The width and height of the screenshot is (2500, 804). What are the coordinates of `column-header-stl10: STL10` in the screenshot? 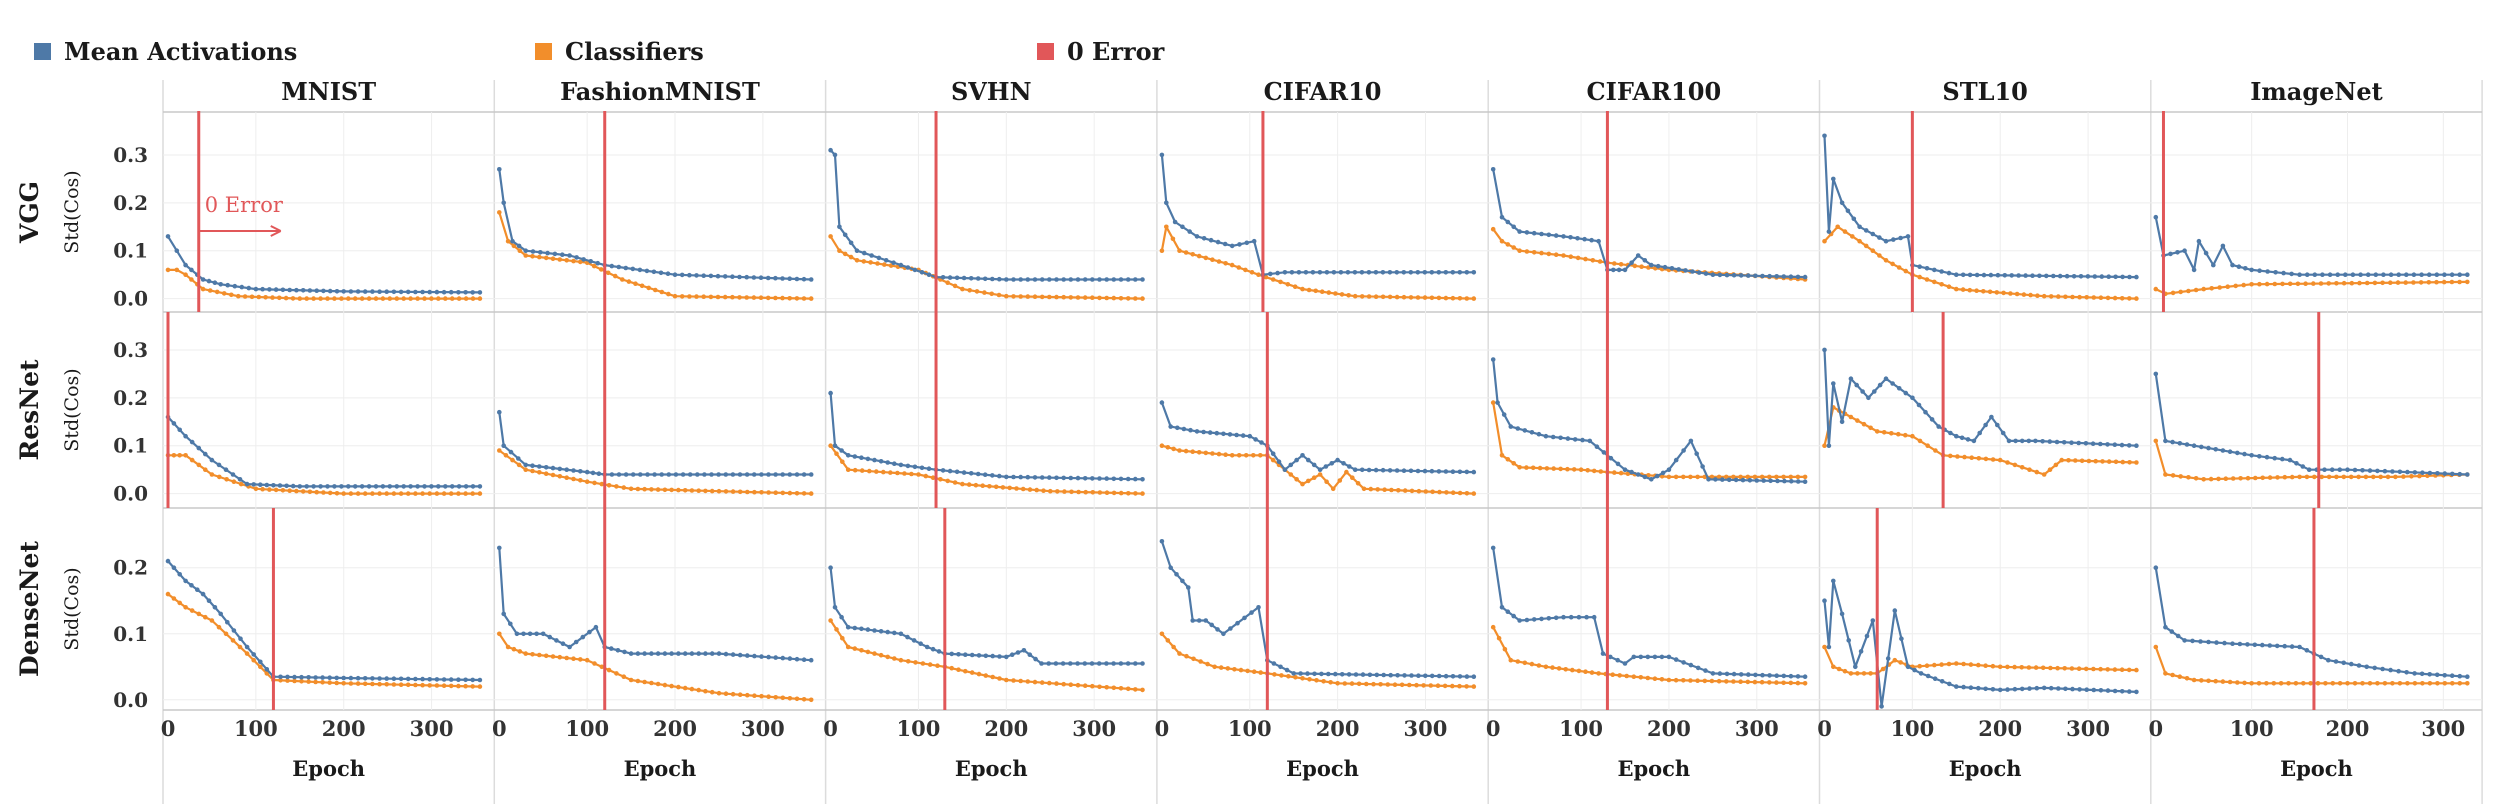 It's located at (1984, 91).